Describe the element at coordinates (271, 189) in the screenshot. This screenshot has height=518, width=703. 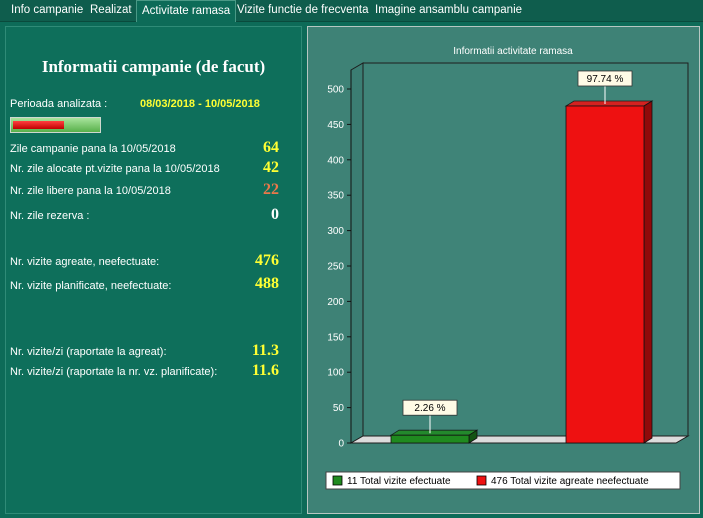
I see `row-value: 22` at that location.